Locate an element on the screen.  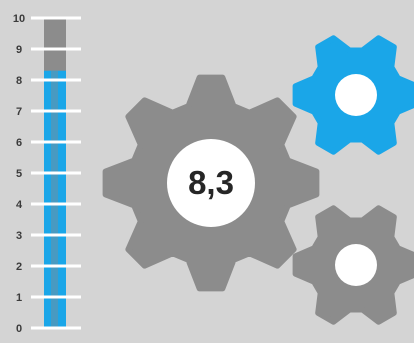
gauge-tick-label: 9 is located at coordinates (19, 50).